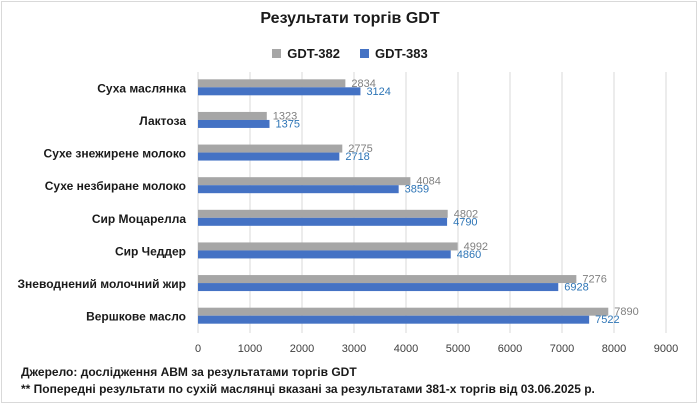 Image resolution: width=700 pixels, height=406 pixels. What do you see at coordinates (469, 255) in the screenshot?
I see `data-label: 4860` at bounding box center [469, 255].